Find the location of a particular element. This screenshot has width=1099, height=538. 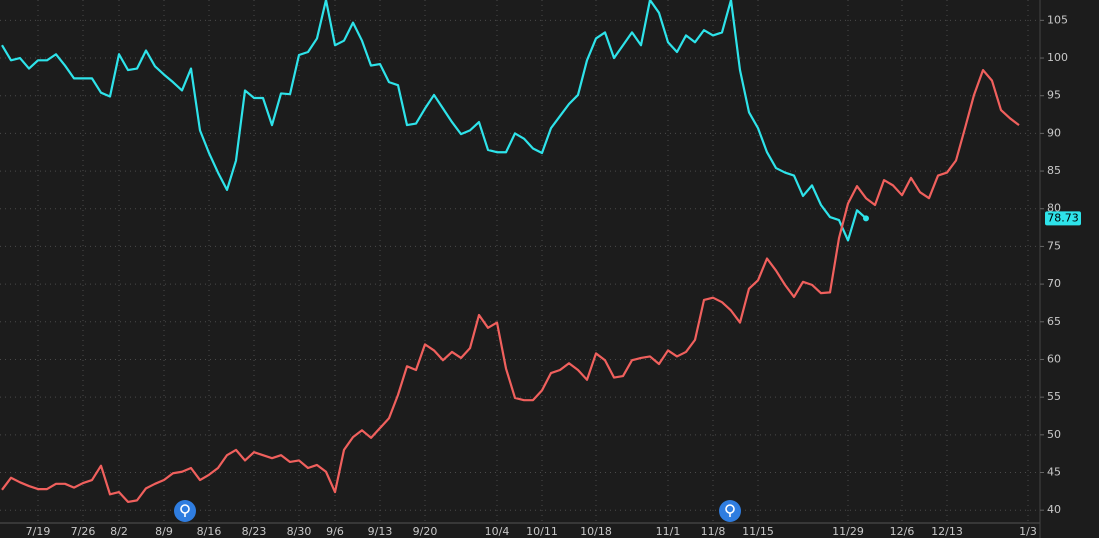

x-tick-label: 8/16 is located at coordinates (209, 531).